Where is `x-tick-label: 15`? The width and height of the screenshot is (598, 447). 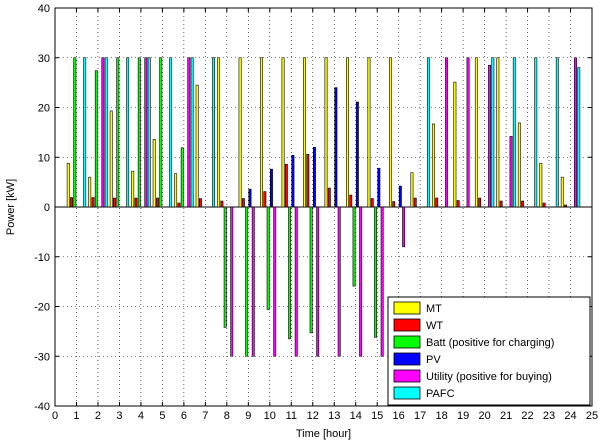
x-tick-label: 15 is located at coordinates (377, 416).